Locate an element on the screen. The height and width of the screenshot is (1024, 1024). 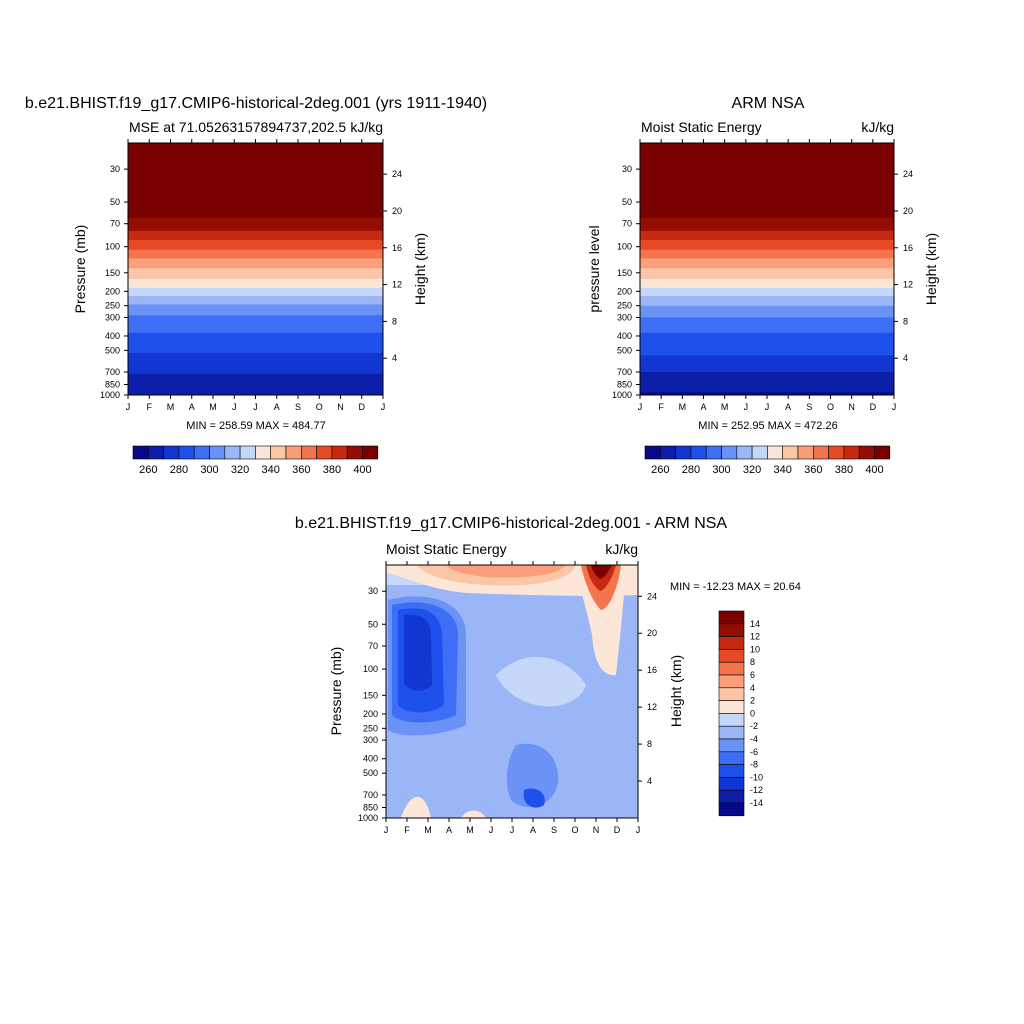
colorbar-tick-label: -4 is located at coordinates (754, 739).